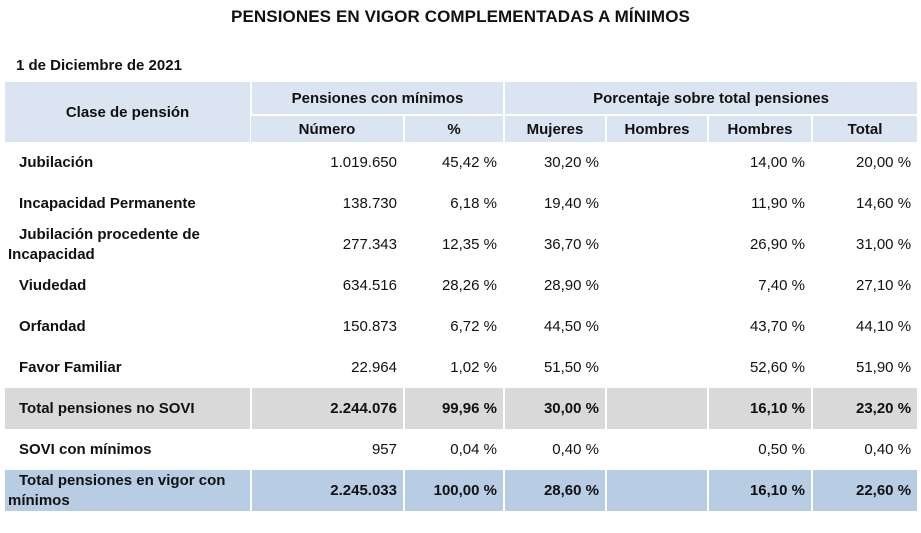 This screenshot has width=921, height=533. What do you see at coordinates (453, 285) in the screenshot?
I see `cell-pct: 28,26 %` at bounding box center [453, 285].